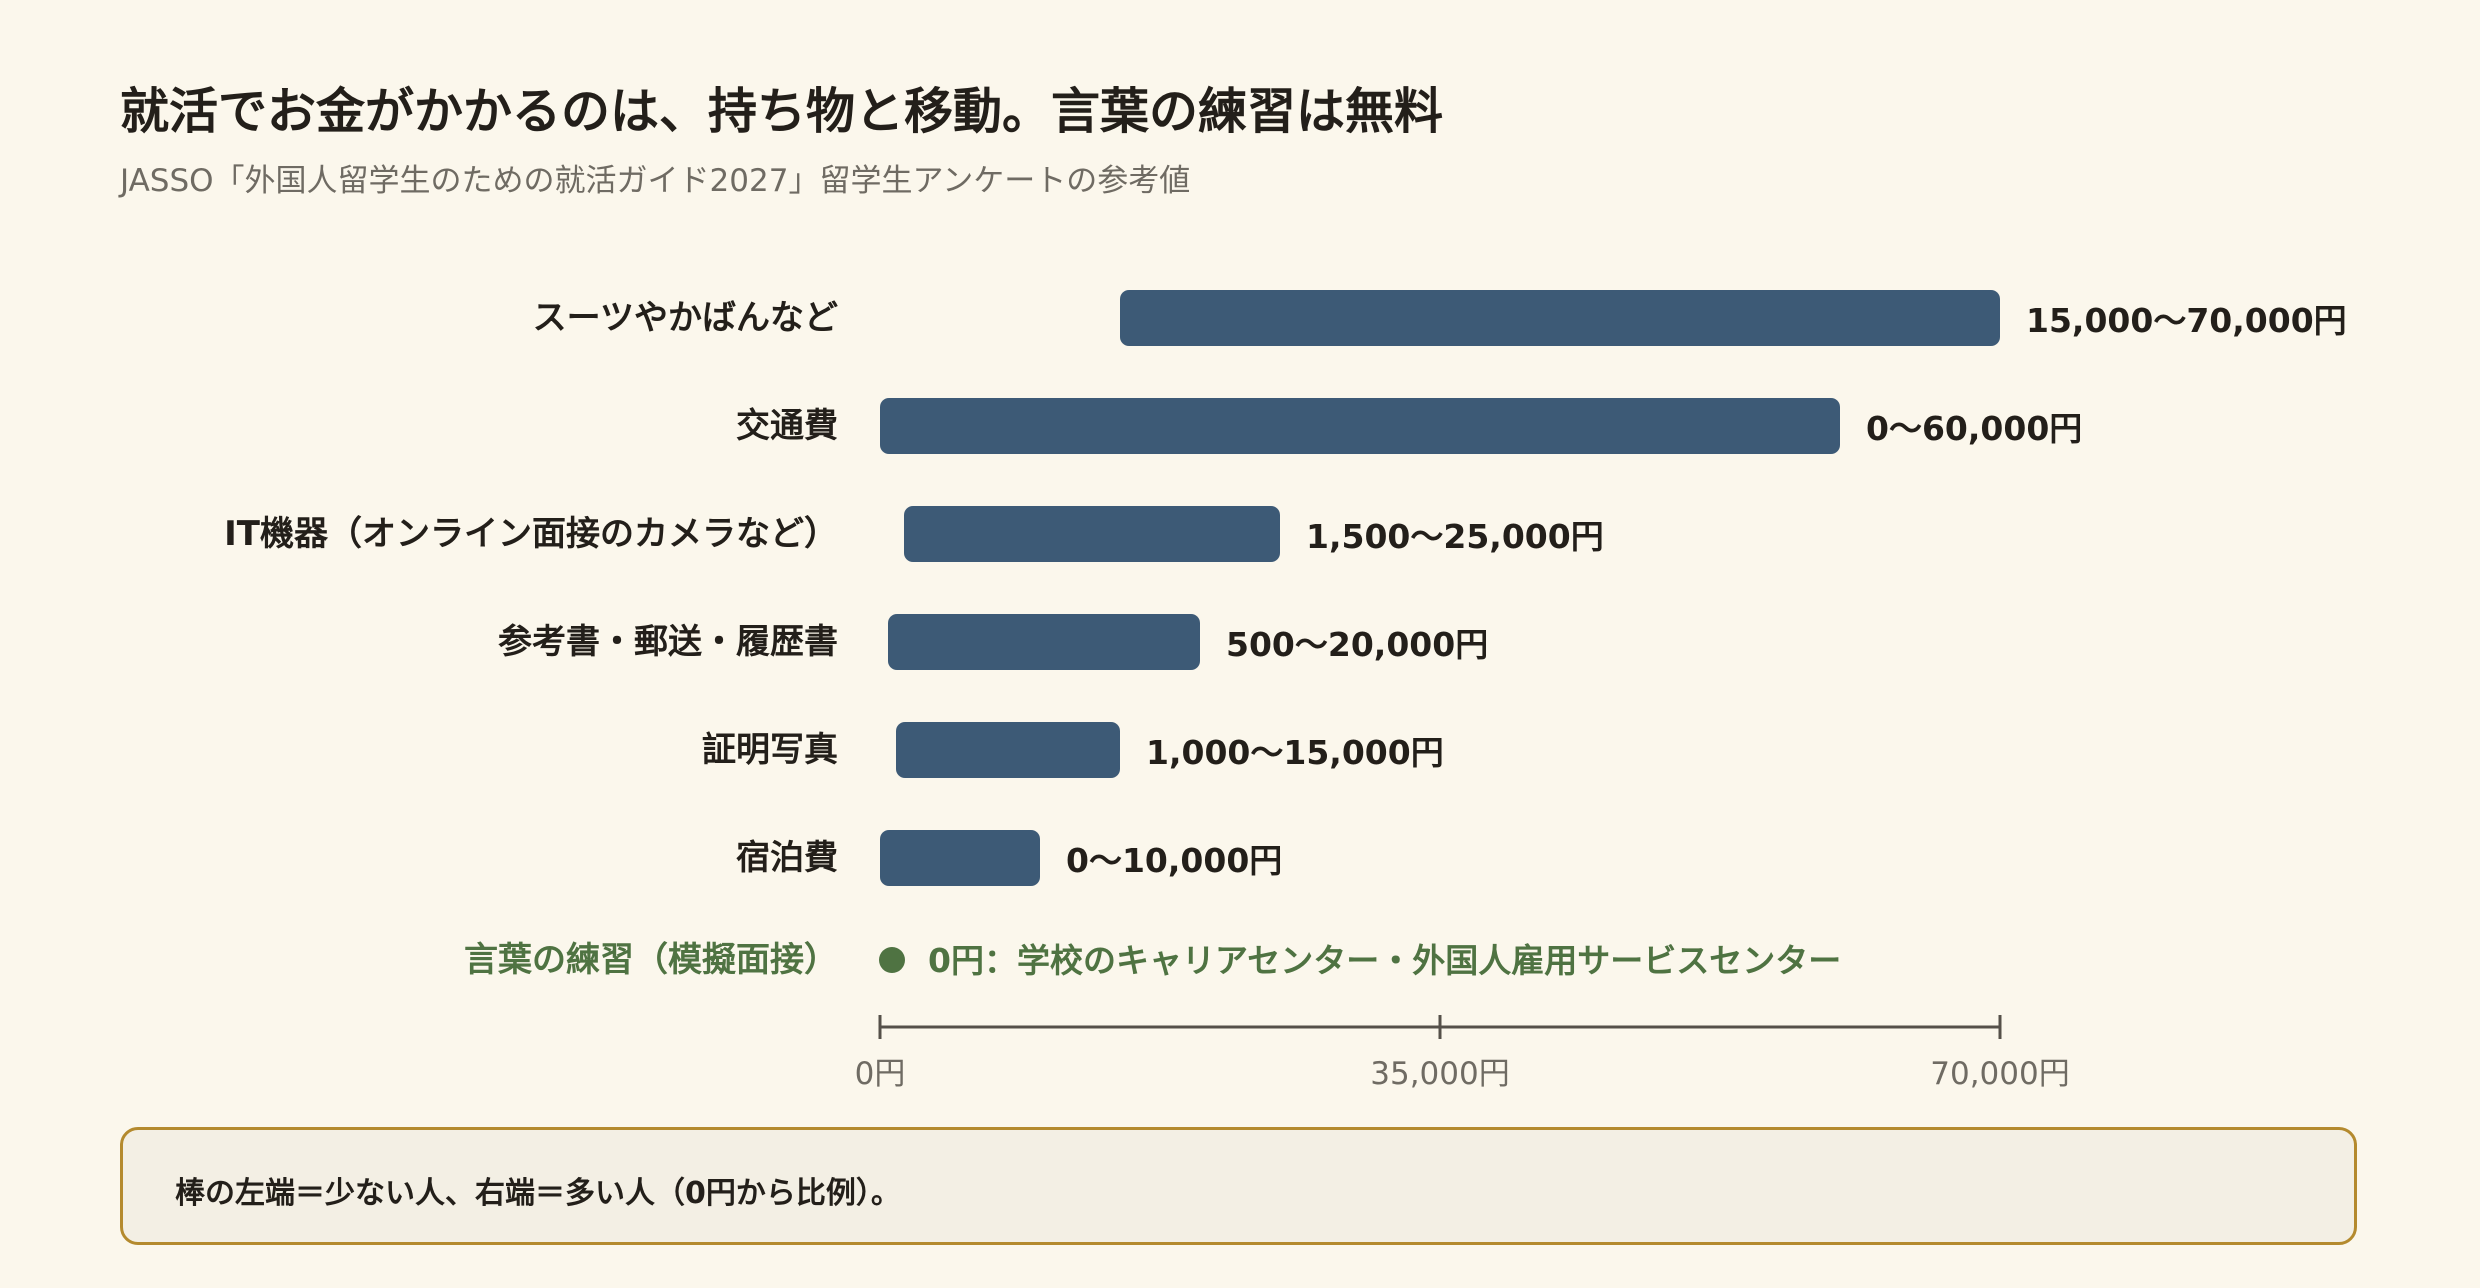  I want to click on note-box, so click(1238, 1186).